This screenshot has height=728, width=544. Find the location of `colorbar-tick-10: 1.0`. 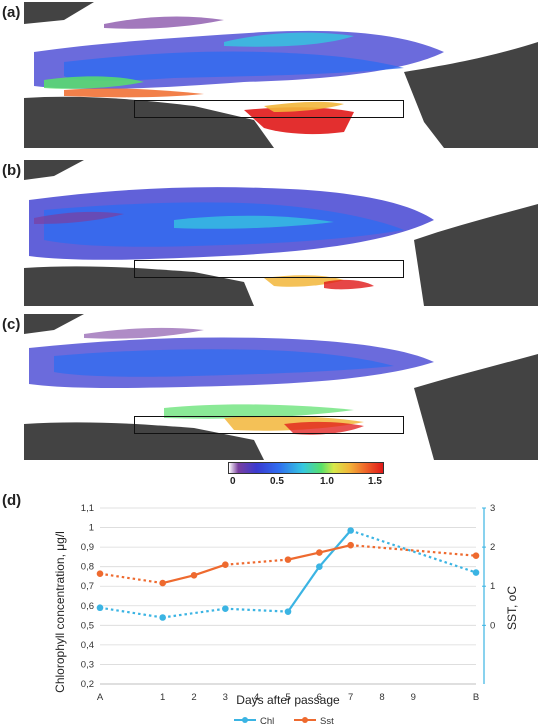

colorbar-tick-10: 1.0 is located at coordinates (327, 481).